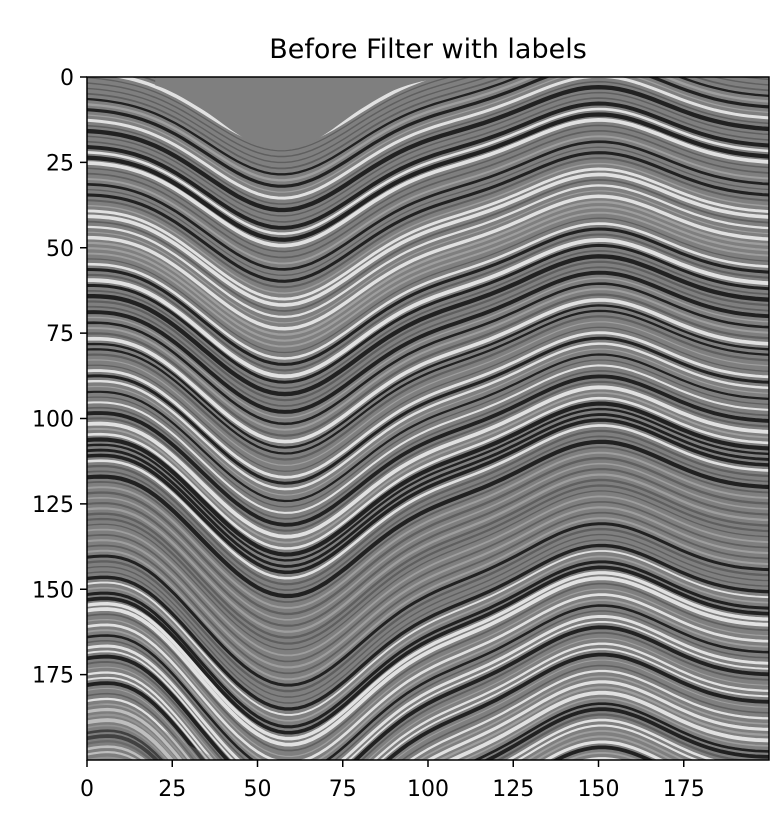 The height and width of the screenshot is (822, 784). I want to click on y-tick-label: 100, so click(53, 420).